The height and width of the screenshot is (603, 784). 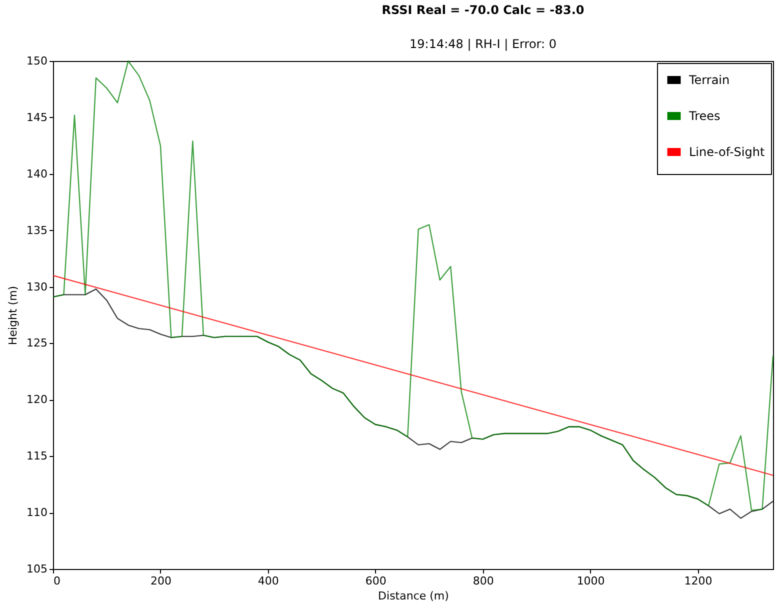 I want to click on chart-subtitle: 19:14:48 | RH-I | Error: 0, so click(x=483, y=44).